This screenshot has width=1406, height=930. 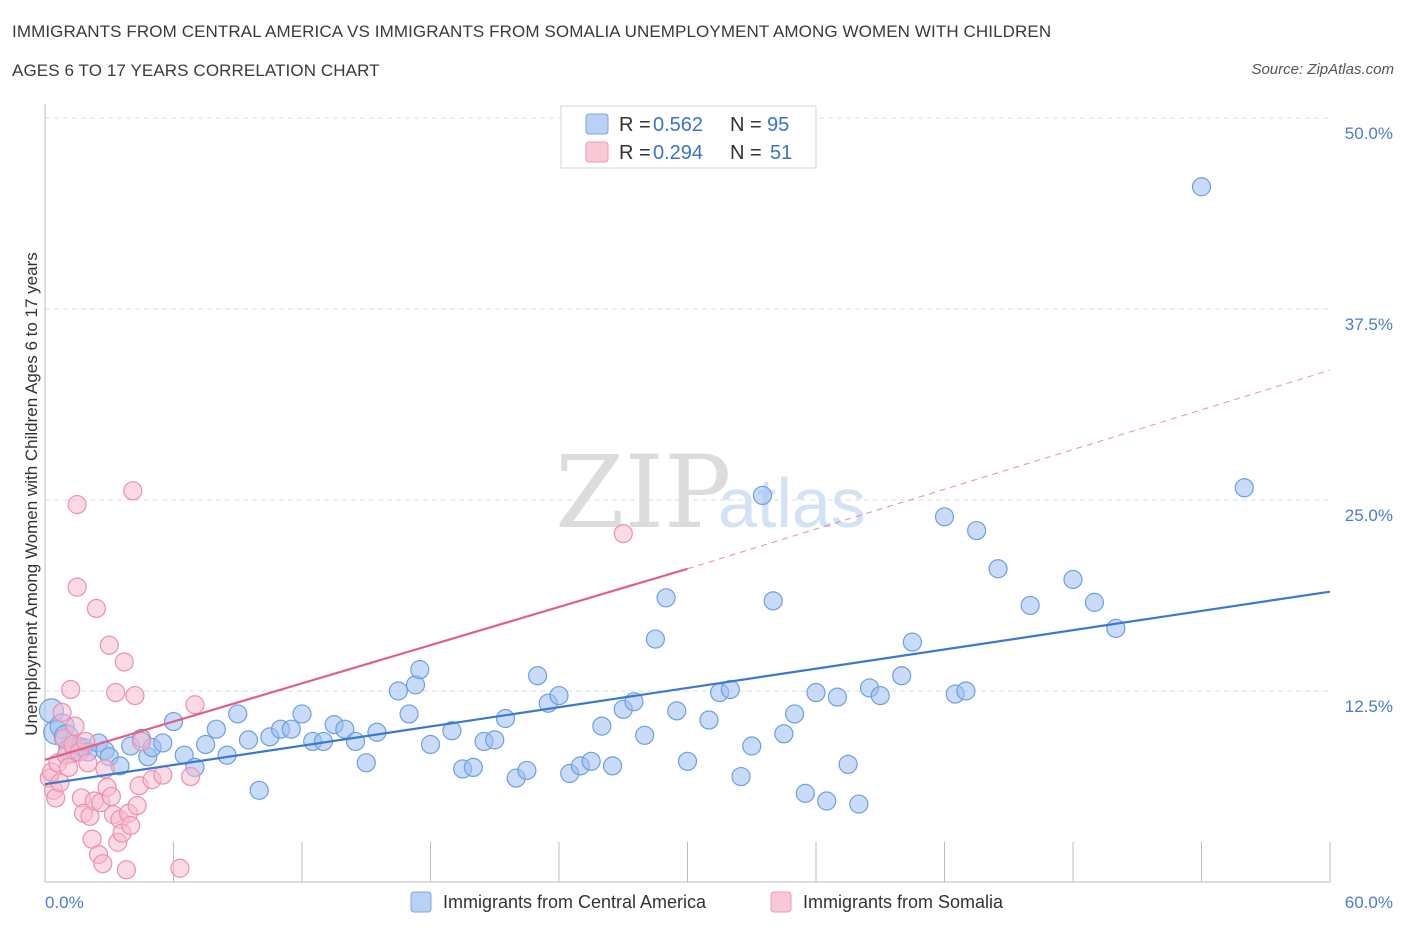 I want to click on source-label: Source: ZipAtlas.com, so click(x=1322, y=69).